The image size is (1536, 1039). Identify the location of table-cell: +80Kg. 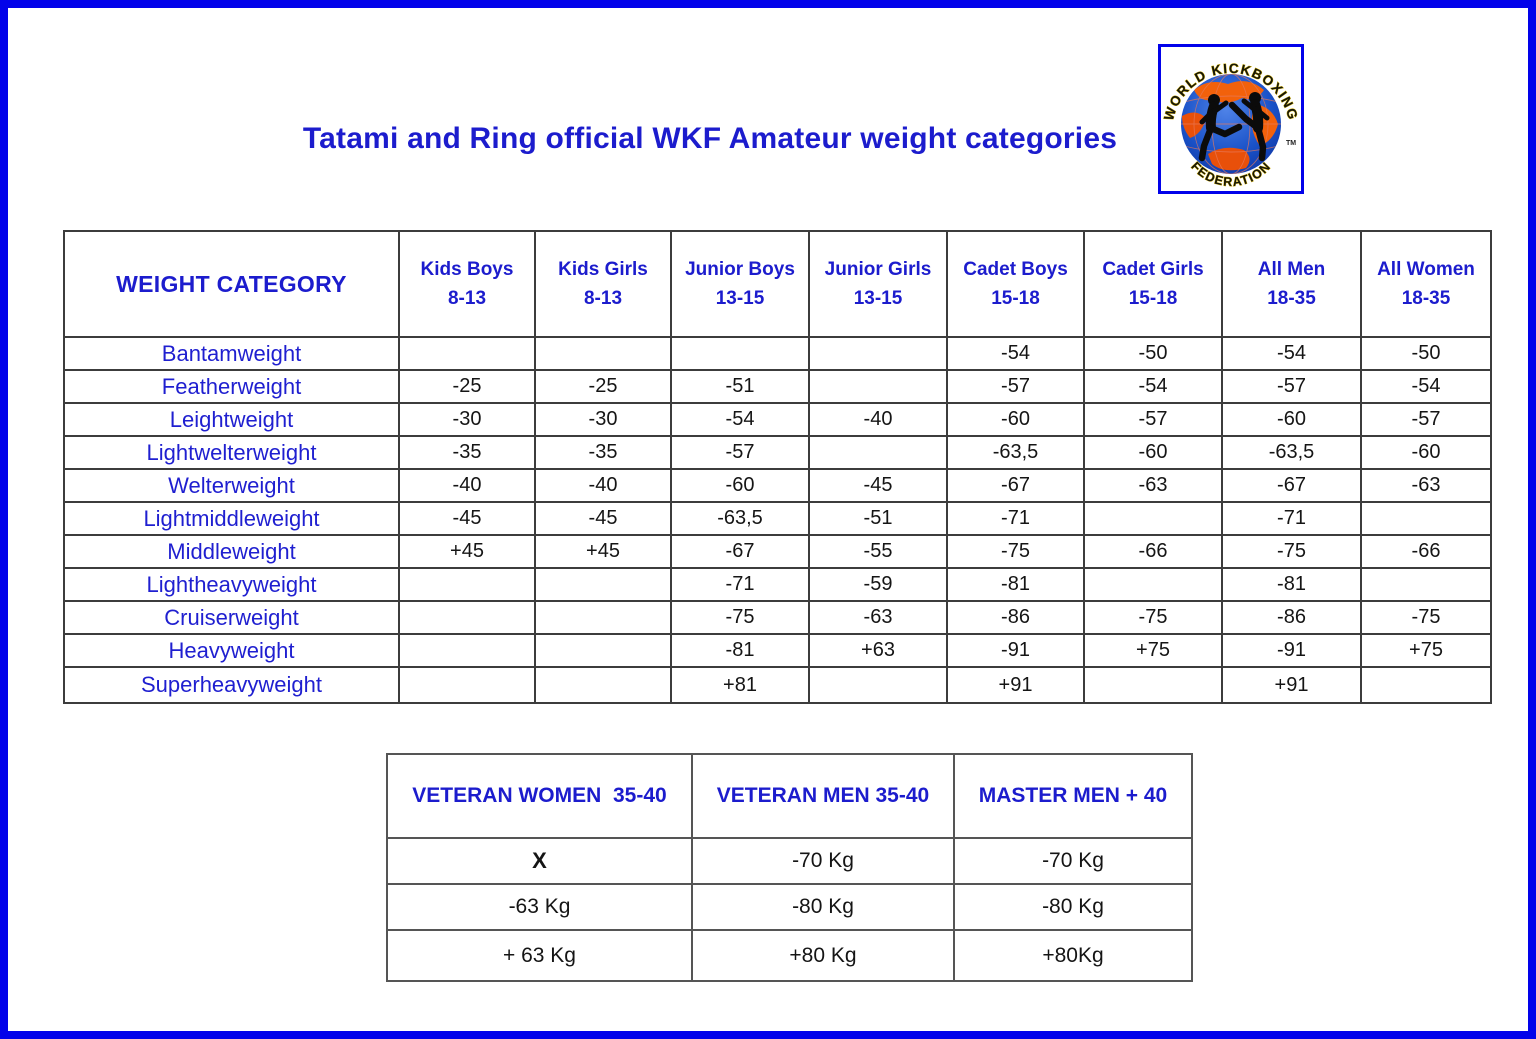
(1073, 955).